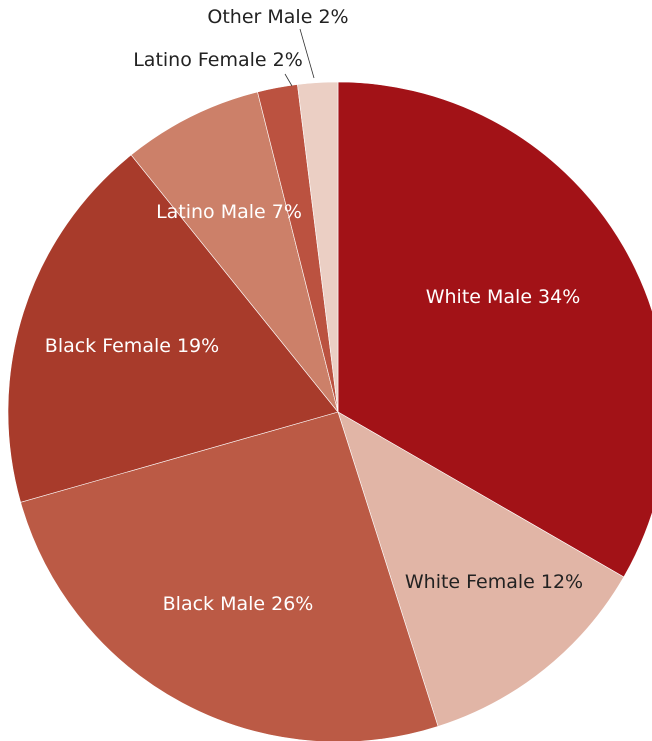 Image resolution: width=652 pixels, height=741 pixels. What do you see at coordinates (229, 212) in the screenshot?
I see `slice-label-5: Latino Male 7%` at bounding box center [229, 212].